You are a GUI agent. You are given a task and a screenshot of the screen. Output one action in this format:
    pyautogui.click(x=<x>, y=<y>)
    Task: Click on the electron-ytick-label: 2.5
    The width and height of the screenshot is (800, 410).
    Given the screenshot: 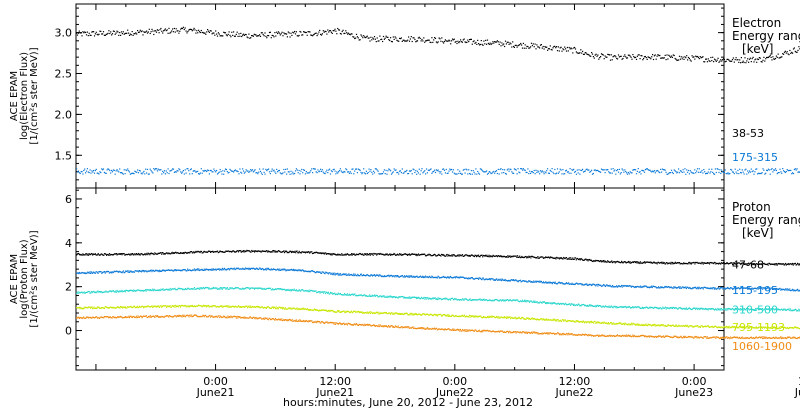 What is the action you would take?
    pyautogui.click(x=64, y=74)
    